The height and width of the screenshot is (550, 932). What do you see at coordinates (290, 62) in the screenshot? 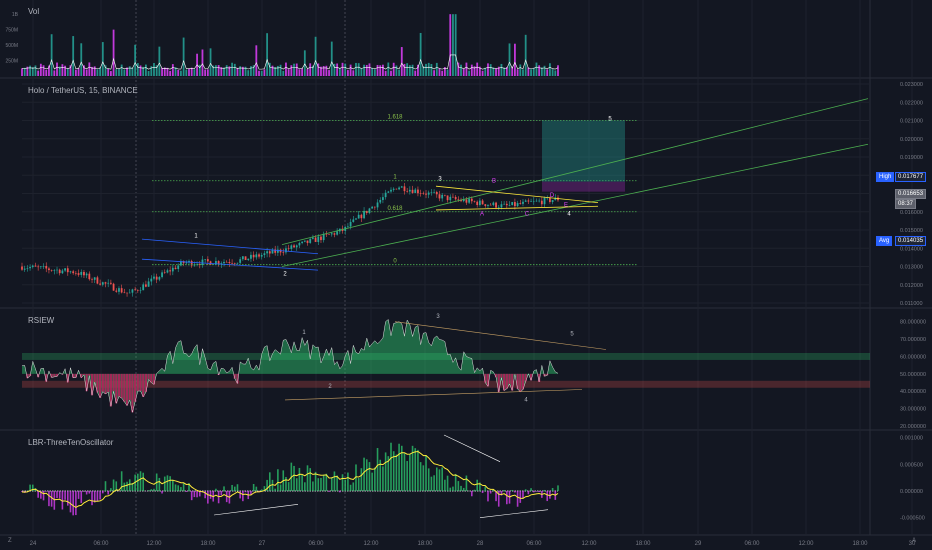
I see `volume-ma-line` at bounding box center [290, 62].